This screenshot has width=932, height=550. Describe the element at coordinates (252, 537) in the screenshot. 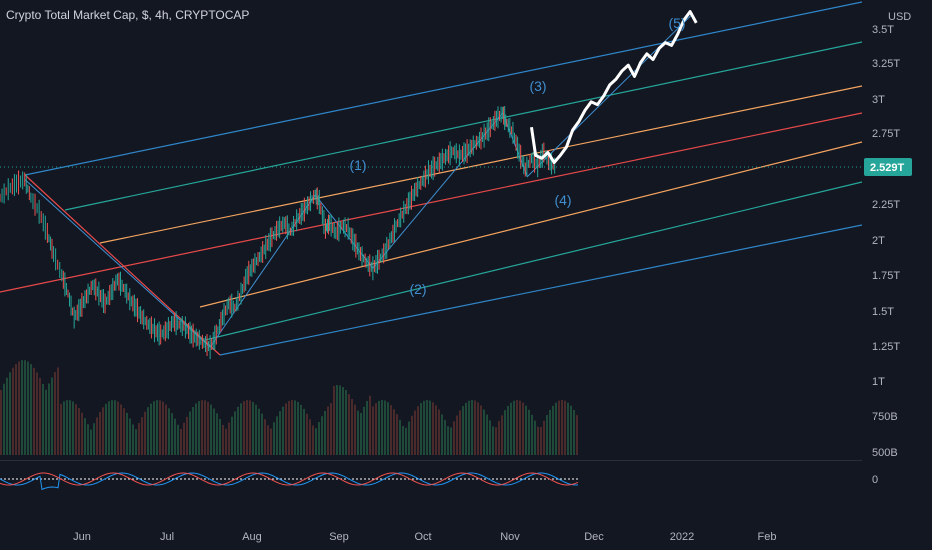

I see `x-tick-label: Aug` at that location.